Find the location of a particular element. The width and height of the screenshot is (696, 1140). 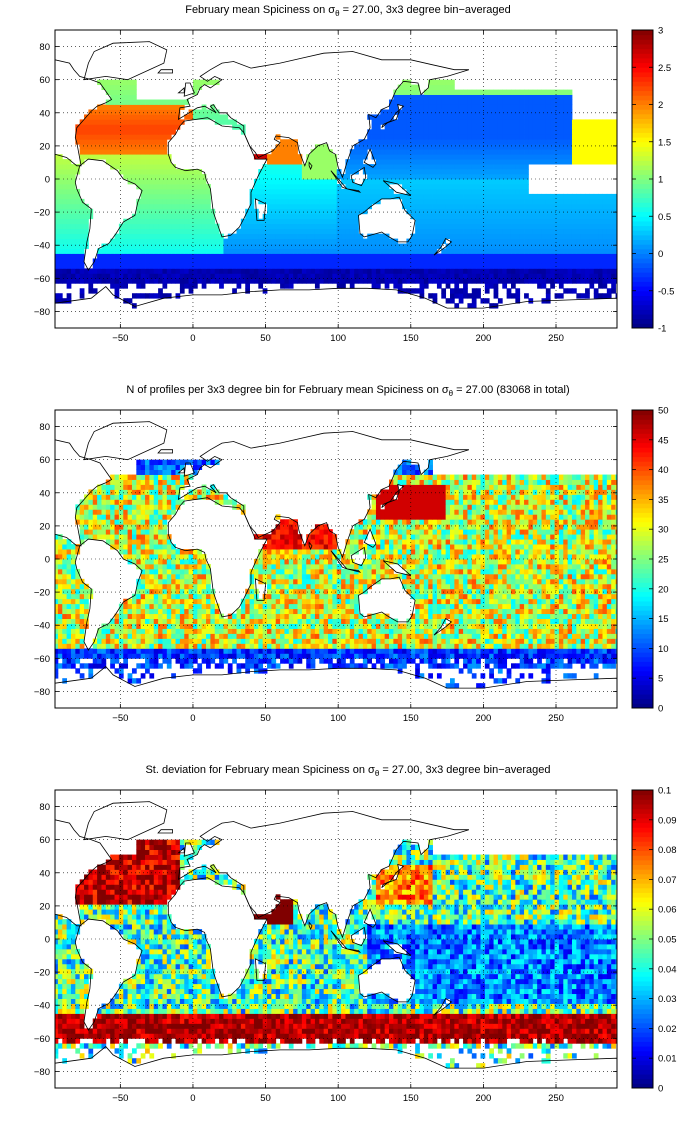

colorbar-segment is located at coordinates (642, 298).